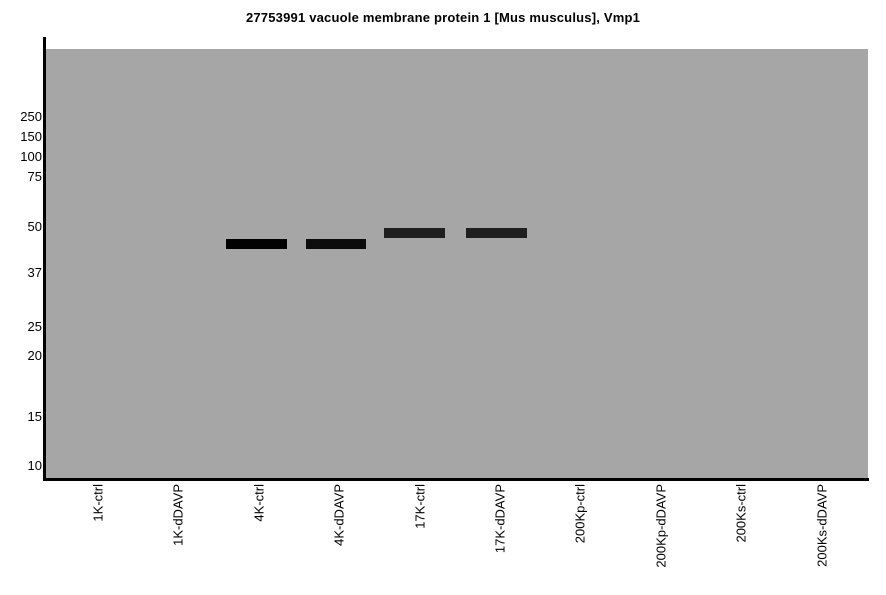 This screenshot has height=595, width=886. What do you see at coordinates (34, 416) in the screenshot?
I see `y-tick-label-15: 15` at bounding box center [34, 416].